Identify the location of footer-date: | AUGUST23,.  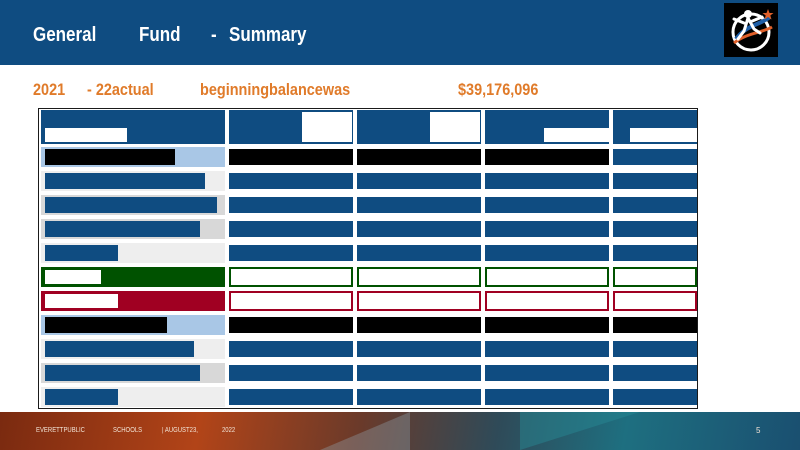
(180, 430).